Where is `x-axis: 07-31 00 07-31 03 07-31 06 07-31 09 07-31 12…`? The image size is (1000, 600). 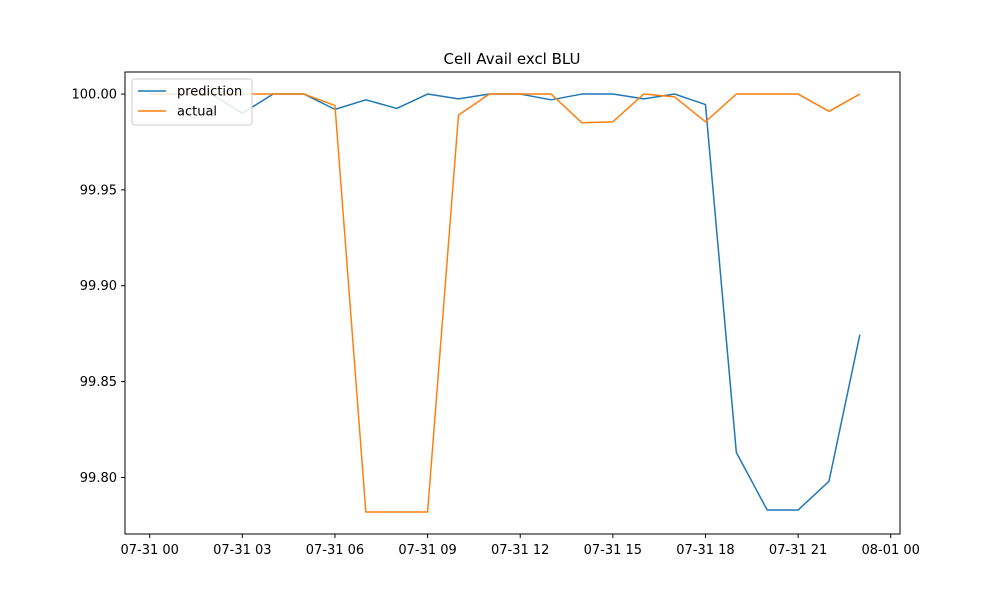 x-axis: 07-31 00 07-31 03 07-31 06 07-31 09 07-31 12… is located at coordinates (520, 546).